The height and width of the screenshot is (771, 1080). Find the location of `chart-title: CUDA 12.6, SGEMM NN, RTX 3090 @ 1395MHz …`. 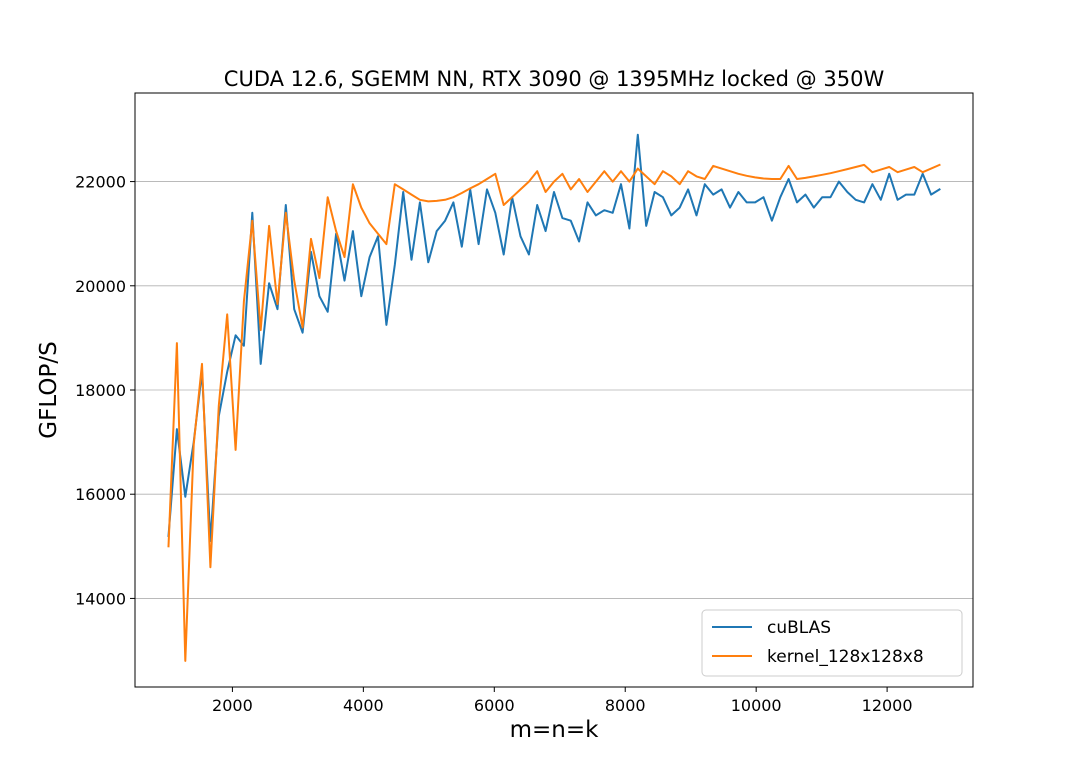

chart-title: CUDA 12.6, SGEMM NN, RTX 3090 @ 1395MHz … is located at coordinates (554, 79).